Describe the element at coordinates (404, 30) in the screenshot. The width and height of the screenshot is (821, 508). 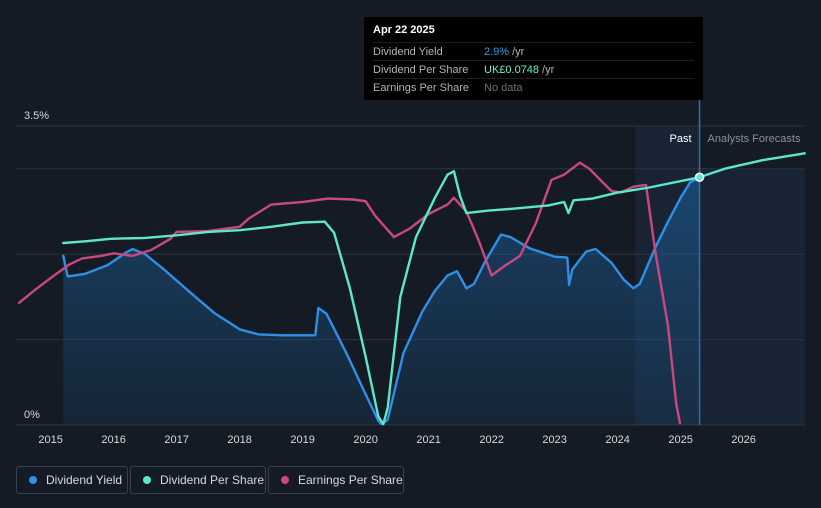
I see `tooltip-date: Apr 22 2025` at that location.